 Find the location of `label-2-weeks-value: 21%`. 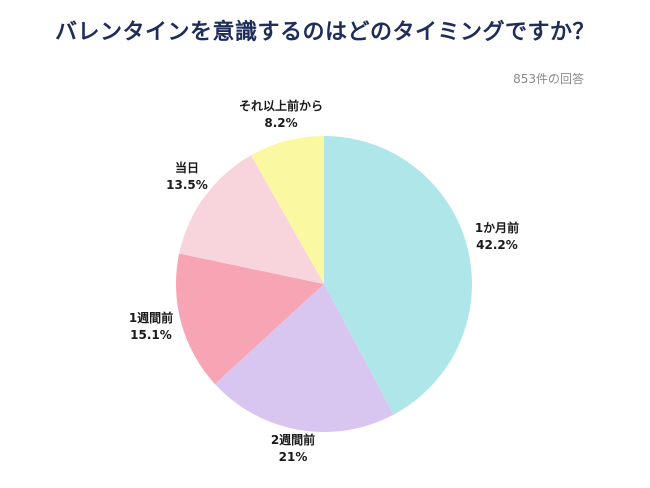

label-2-weeks-value: 21% is located at coordinates (293, 457).